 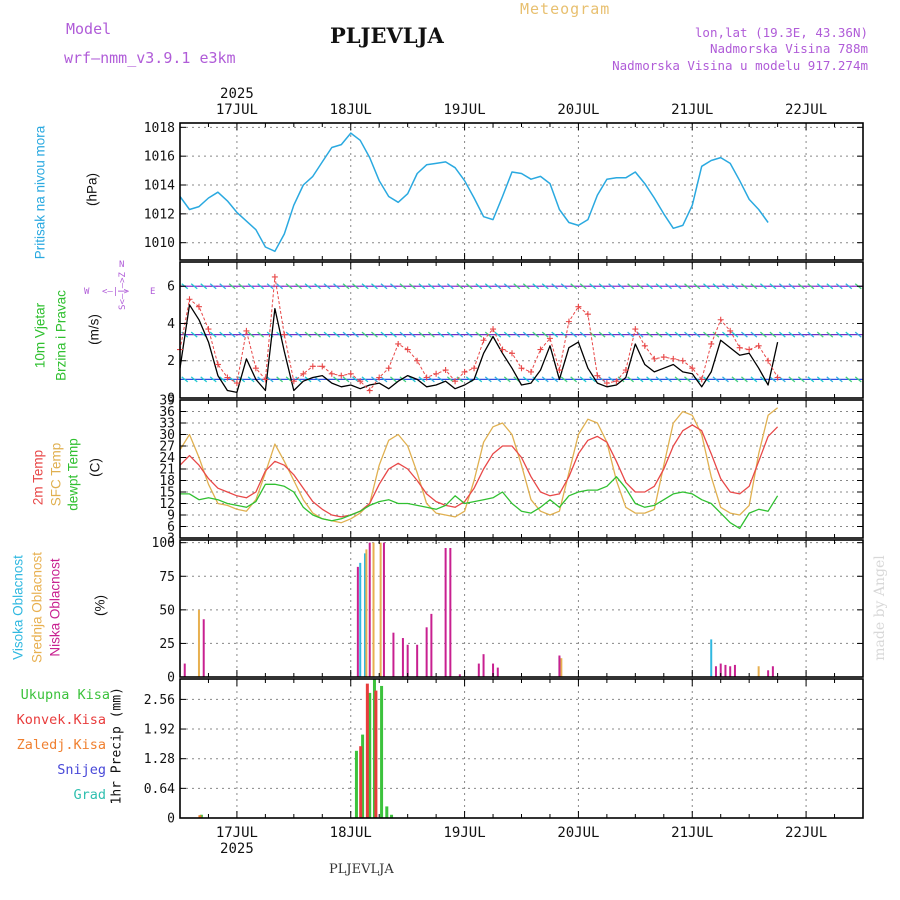 I want to click on model-name: wrf—nmm_v3.9.1 e3km, so click(x=150, y=58).